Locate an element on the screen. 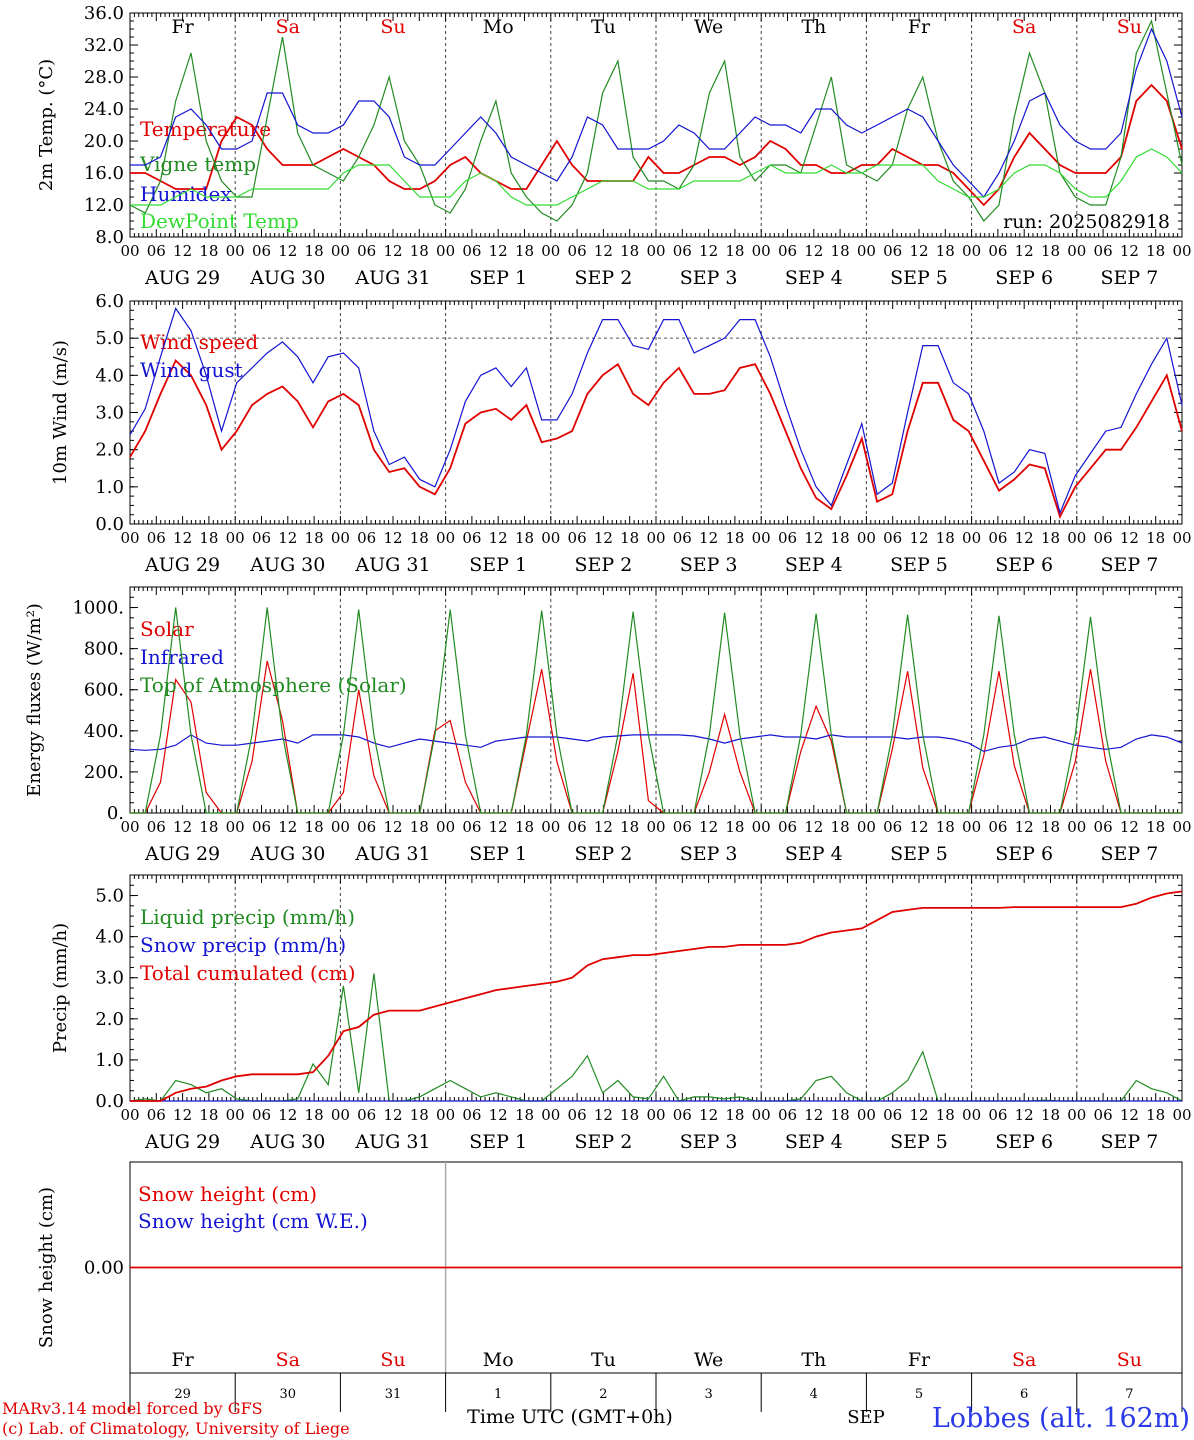 This screenshot has height=1440, width=1194. legend-label: Top of Atmosphere (Solar) is located at coordinates (273, 685).